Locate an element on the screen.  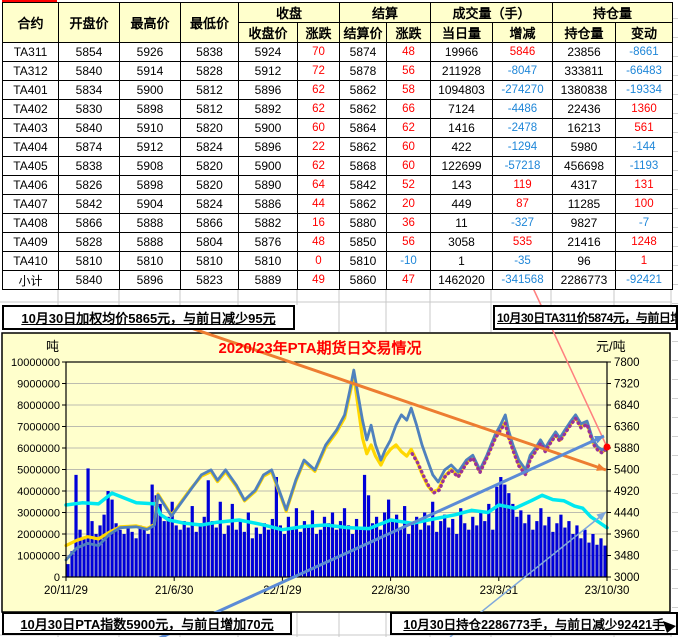
value-cell: 561 is located at coordinates (644, 128).